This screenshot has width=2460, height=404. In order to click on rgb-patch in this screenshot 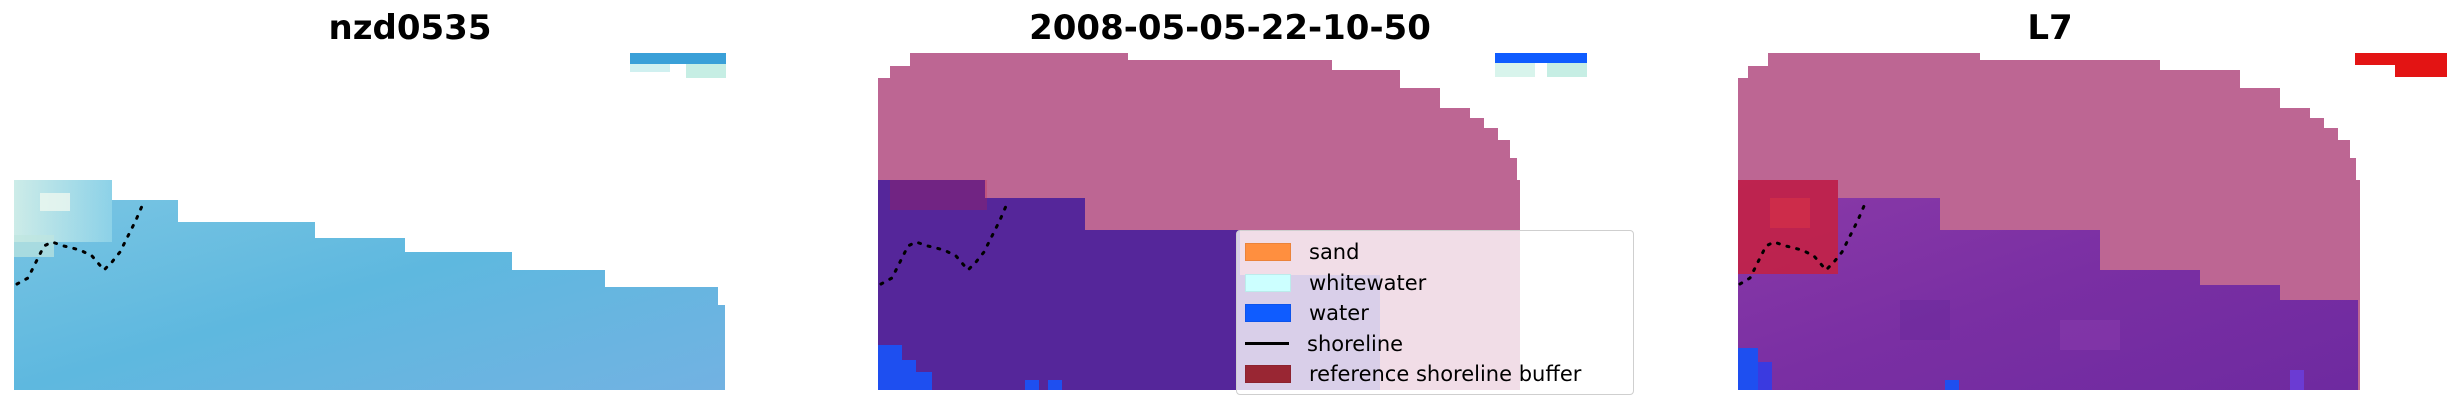, I will do `click(678, 58)`.